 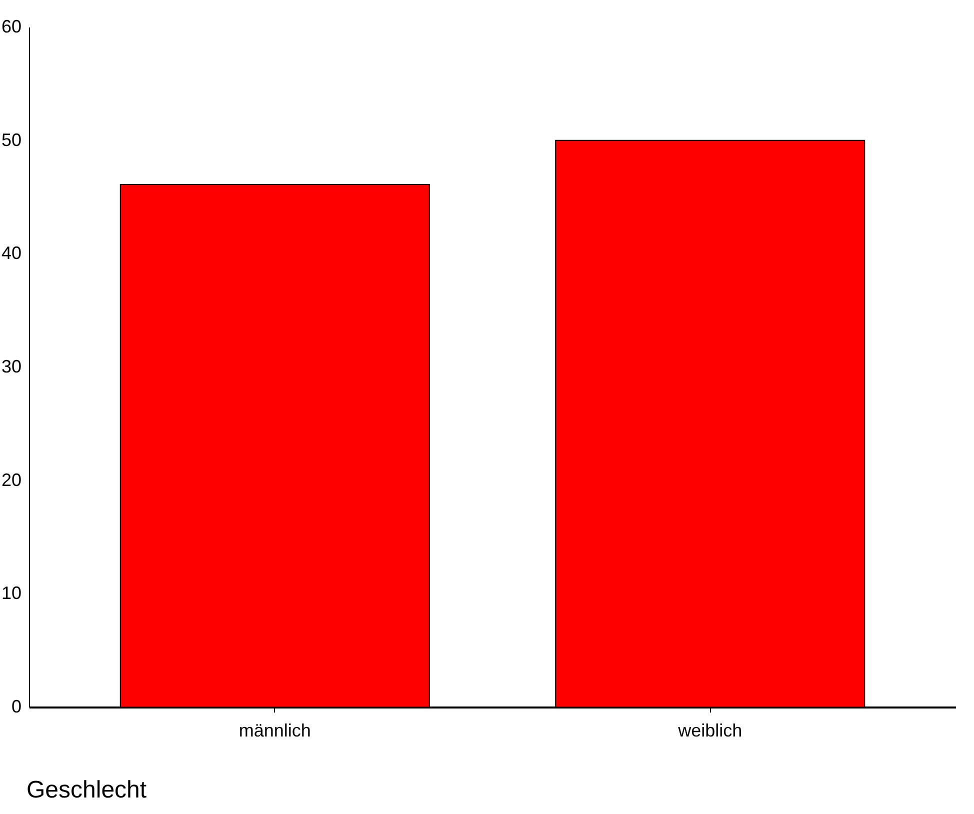 I want to click on x-tick-label: weiblich, so click(x=709, y=730).